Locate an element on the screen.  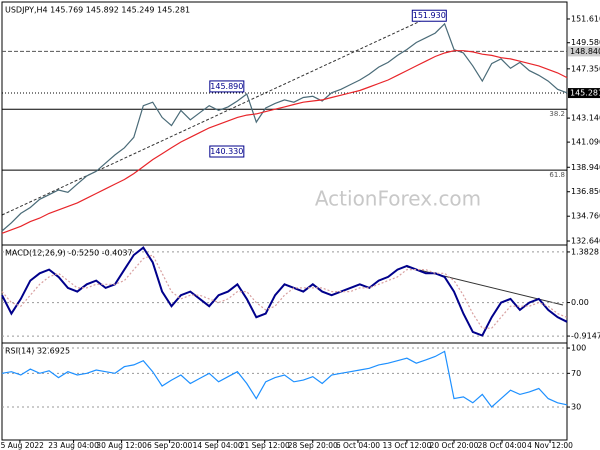
annotation-label: 140.330 is located at coordinates (226, 151).